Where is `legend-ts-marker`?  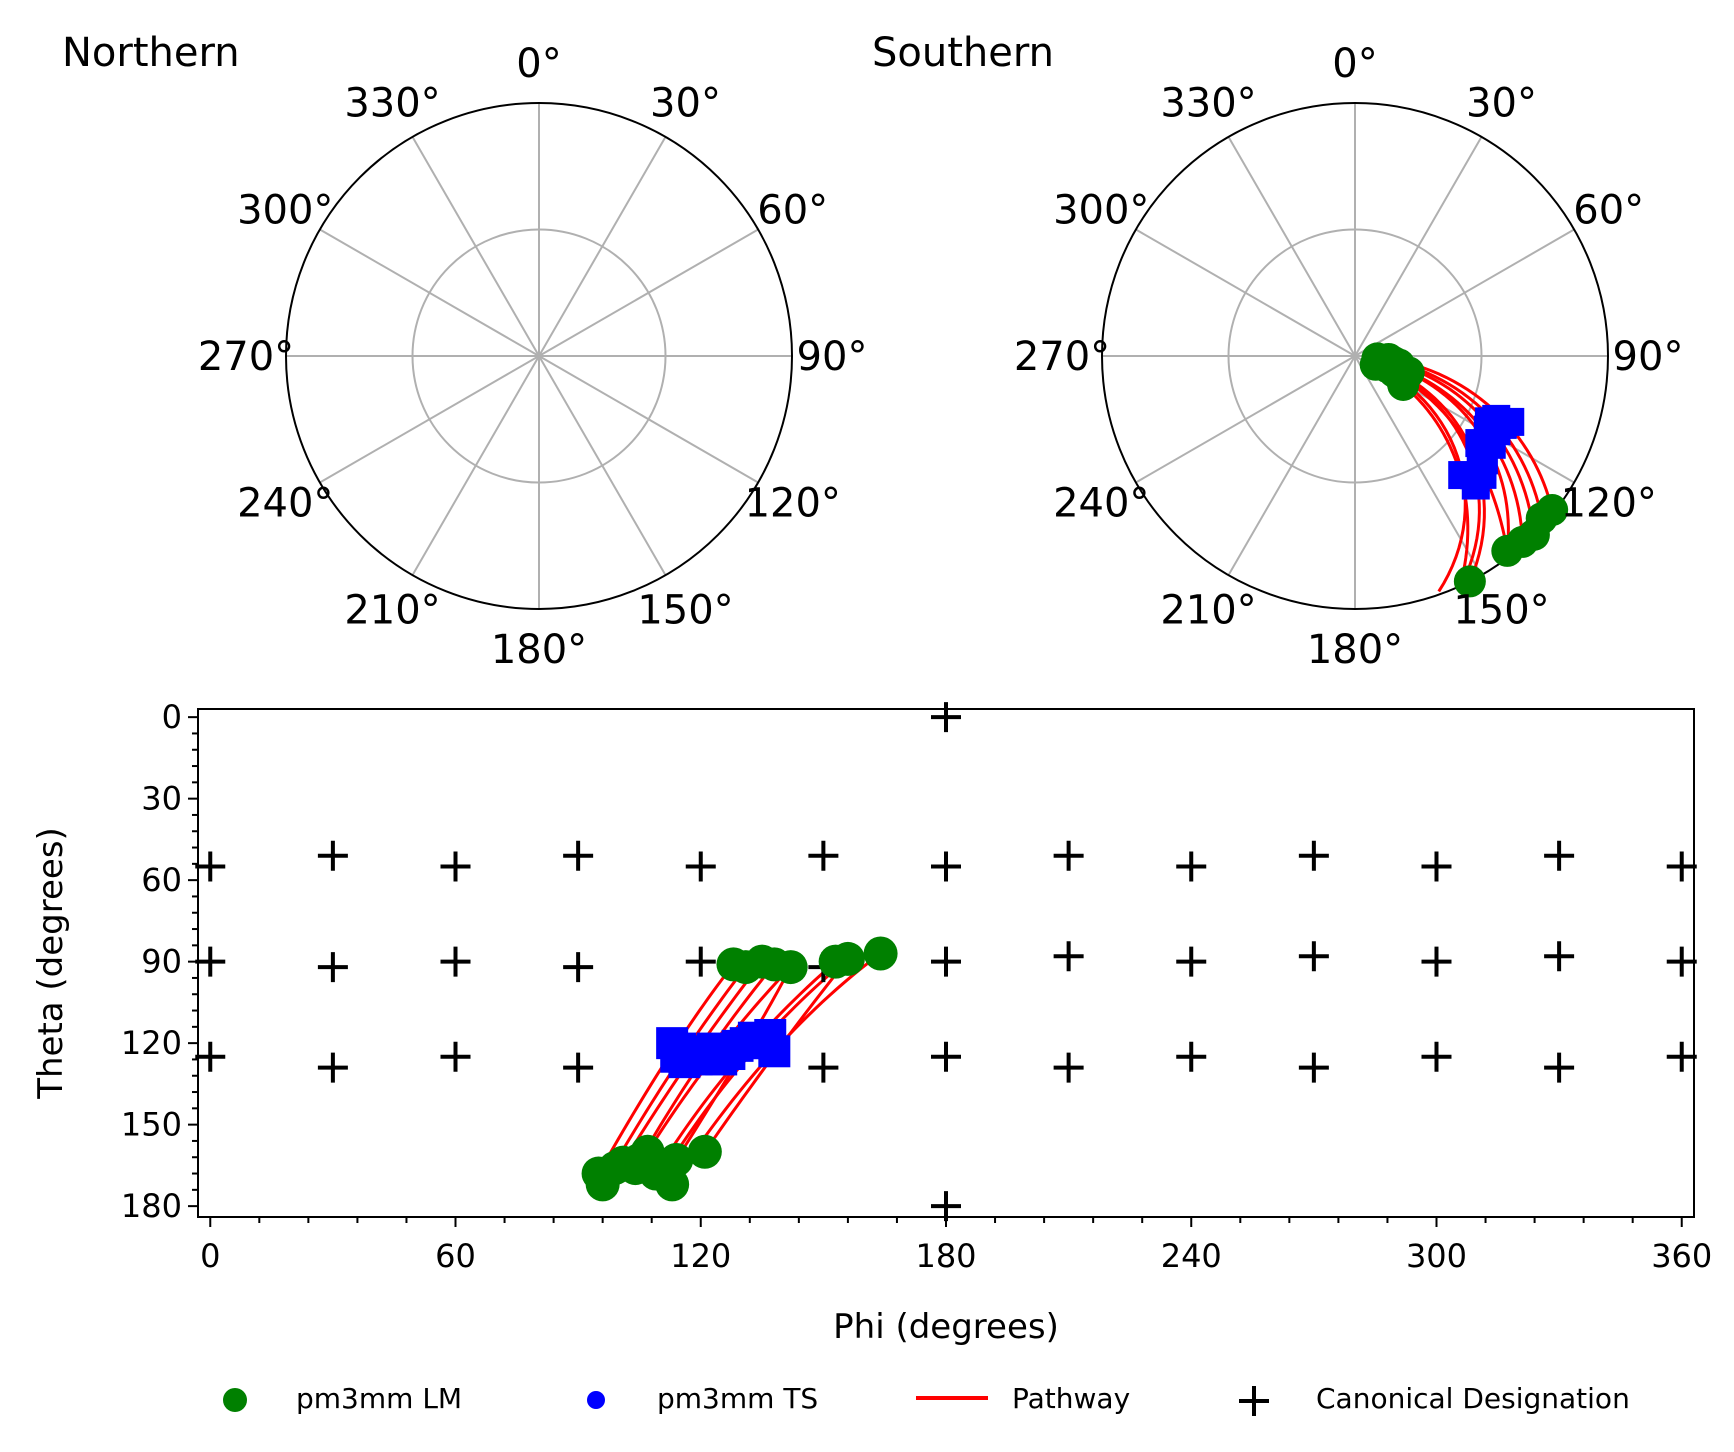
legend-ts-marker is located at coordinates (596, 1400).